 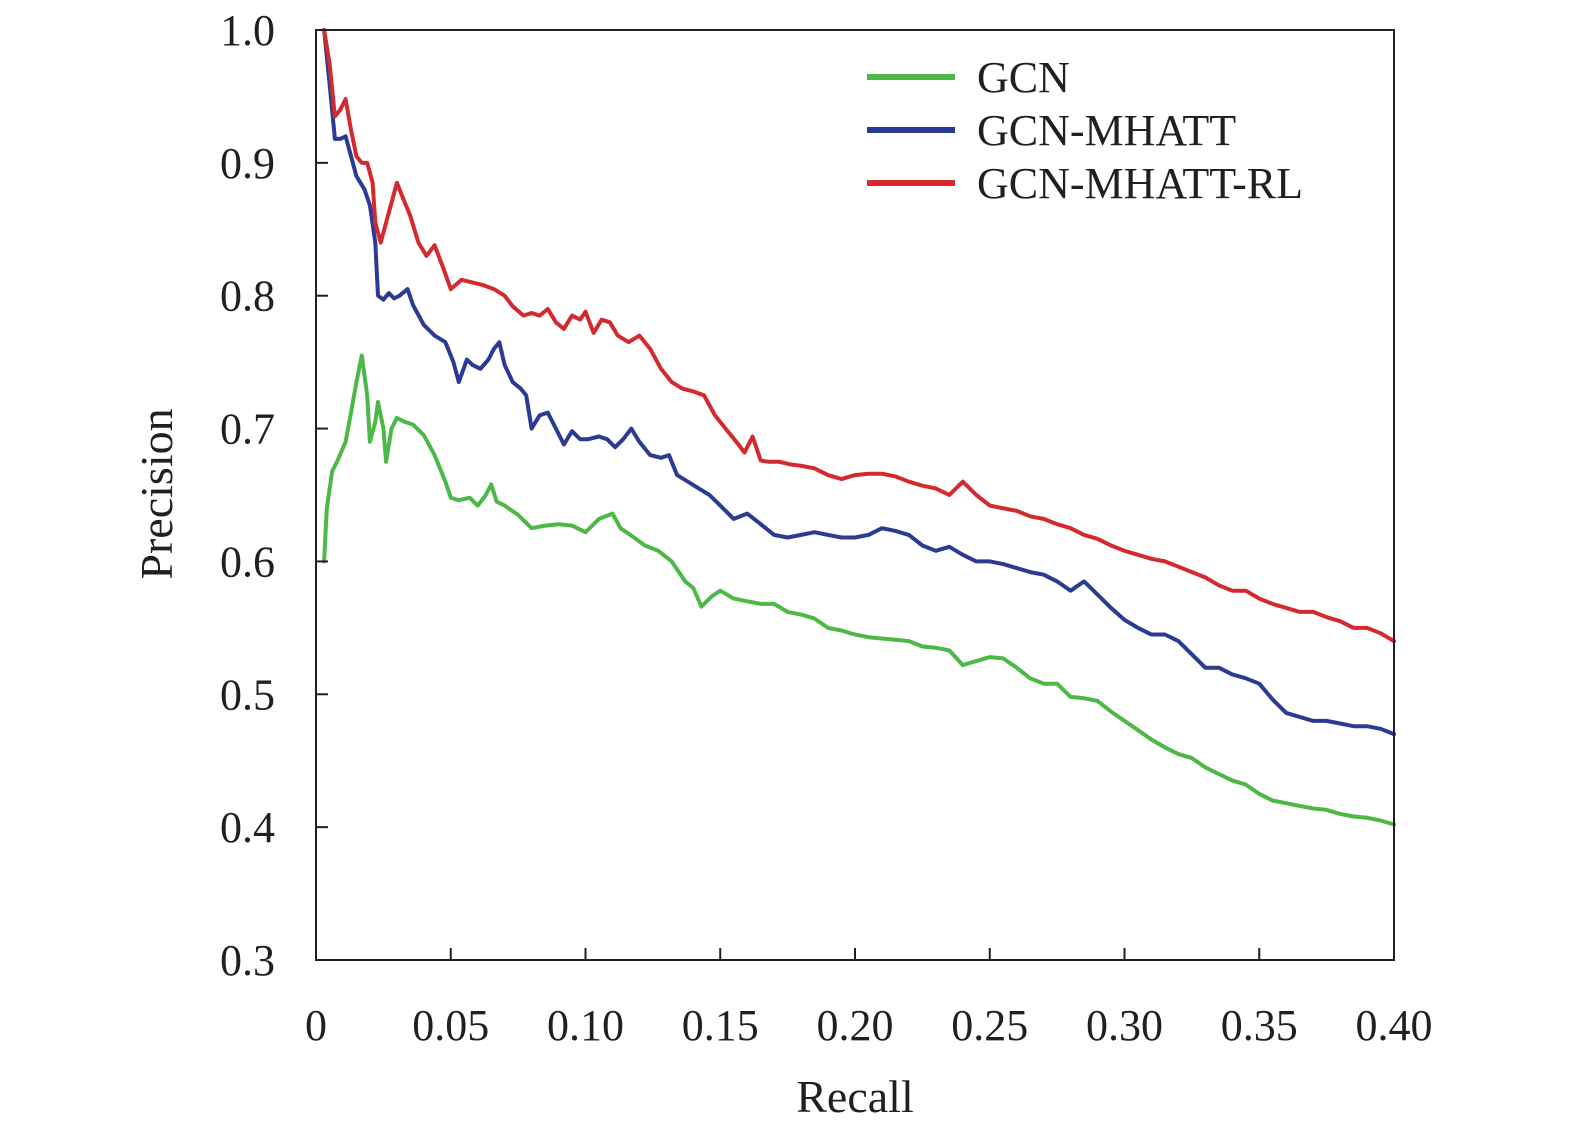 What do you see at coordinates (855, 1096) in the screenshot?
I see `x-axis-title: Recall` at bounding box center [855, 1096].